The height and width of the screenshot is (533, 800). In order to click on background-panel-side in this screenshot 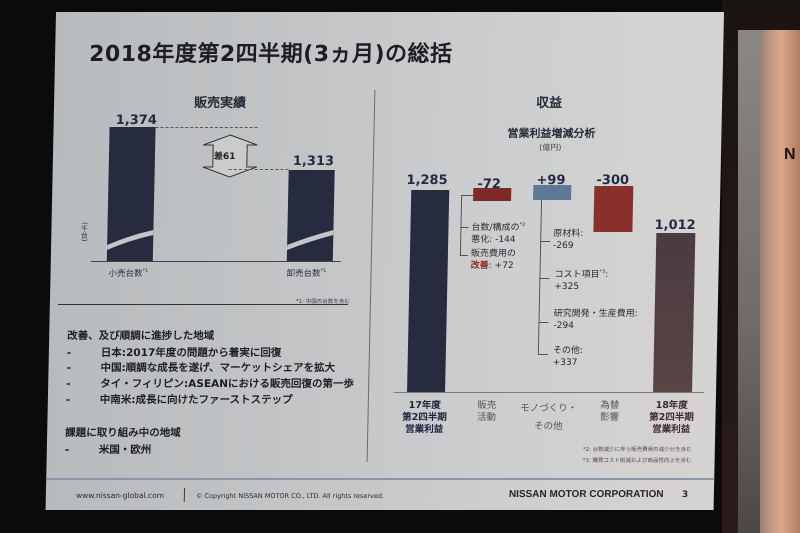, I will do `click(749, 281)`.